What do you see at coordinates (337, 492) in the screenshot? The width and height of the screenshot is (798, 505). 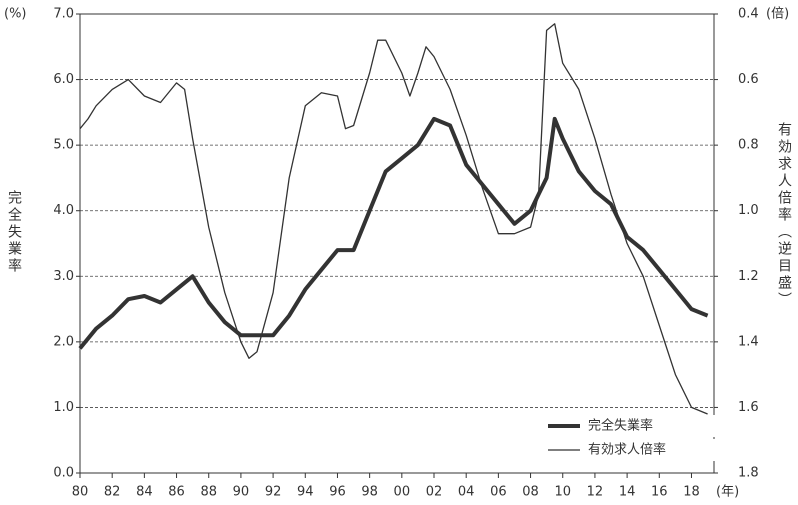 I see `x-tick-label: 96` at bounding box center [337, 492].